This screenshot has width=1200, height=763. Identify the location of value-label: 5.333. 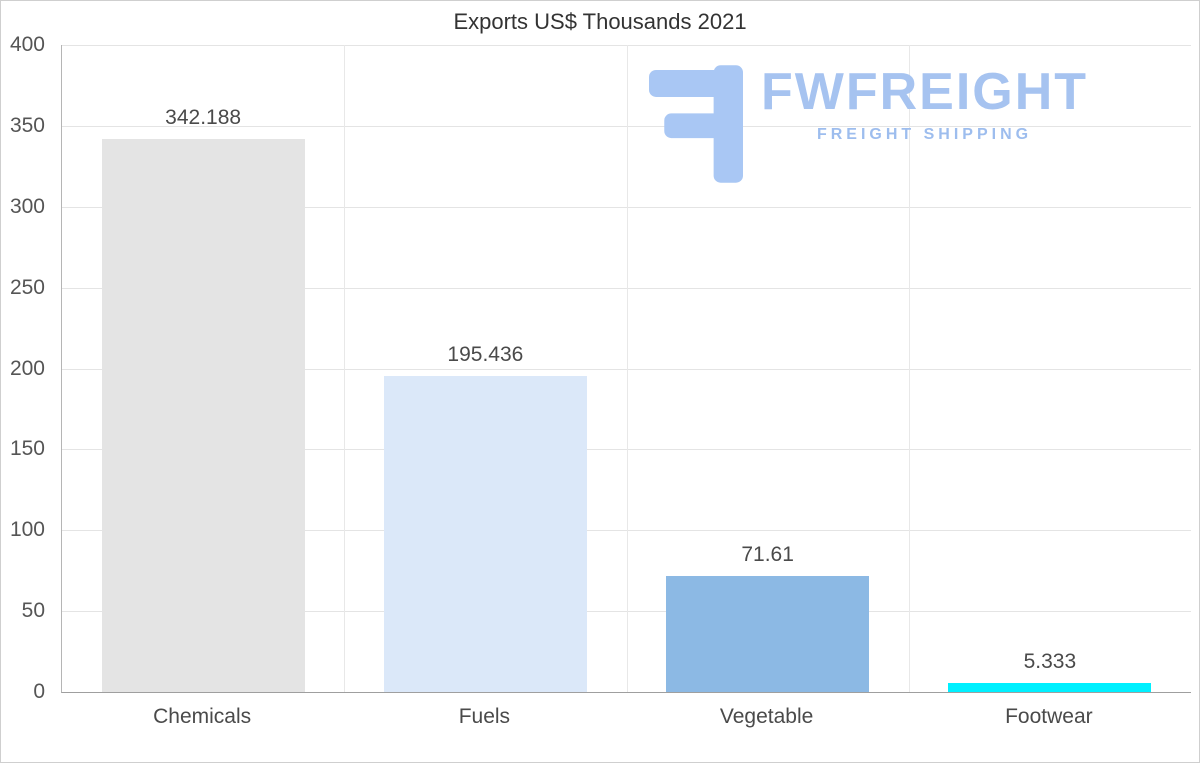
(1050, 662).